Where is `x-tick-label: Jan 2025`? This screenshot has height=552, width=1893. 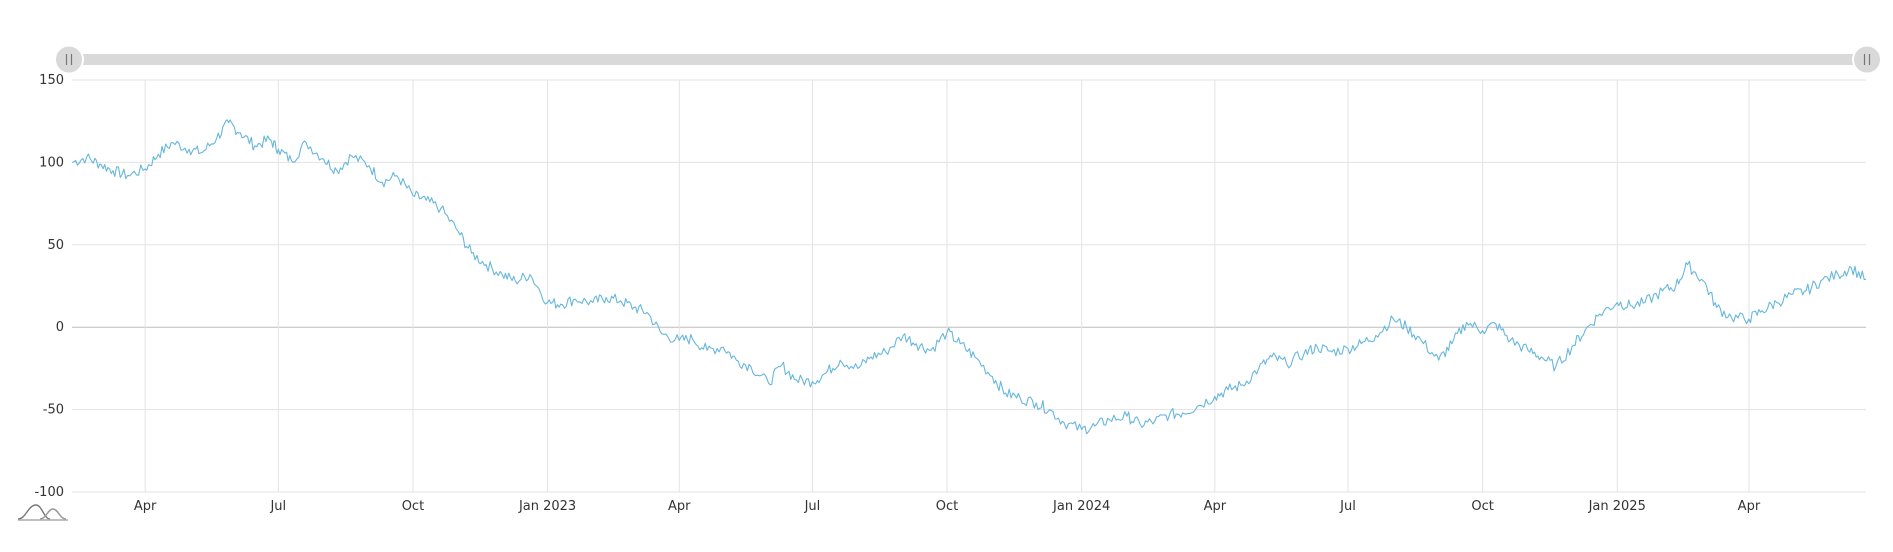 x-tick-label: Jan 2025 is located at coordinates (1617, 506).